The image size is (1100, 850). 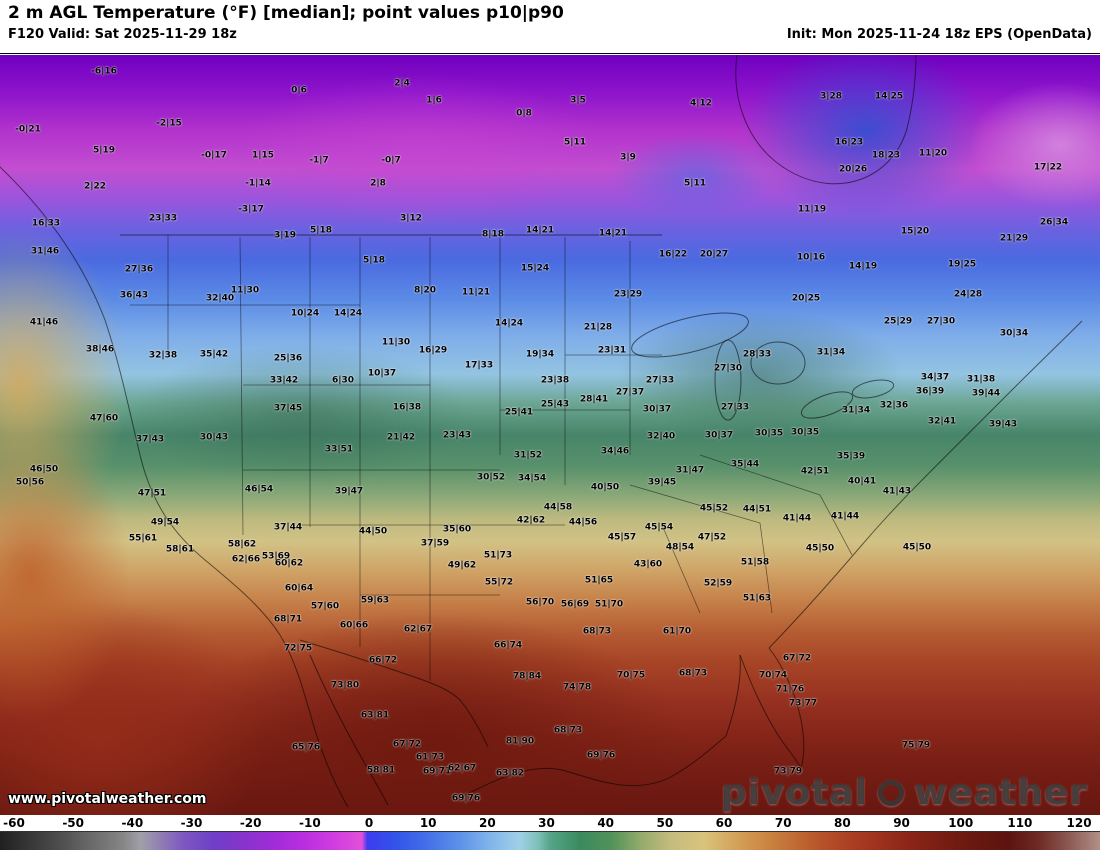 I want to click on great-lakes, so click(x=763, y=366).